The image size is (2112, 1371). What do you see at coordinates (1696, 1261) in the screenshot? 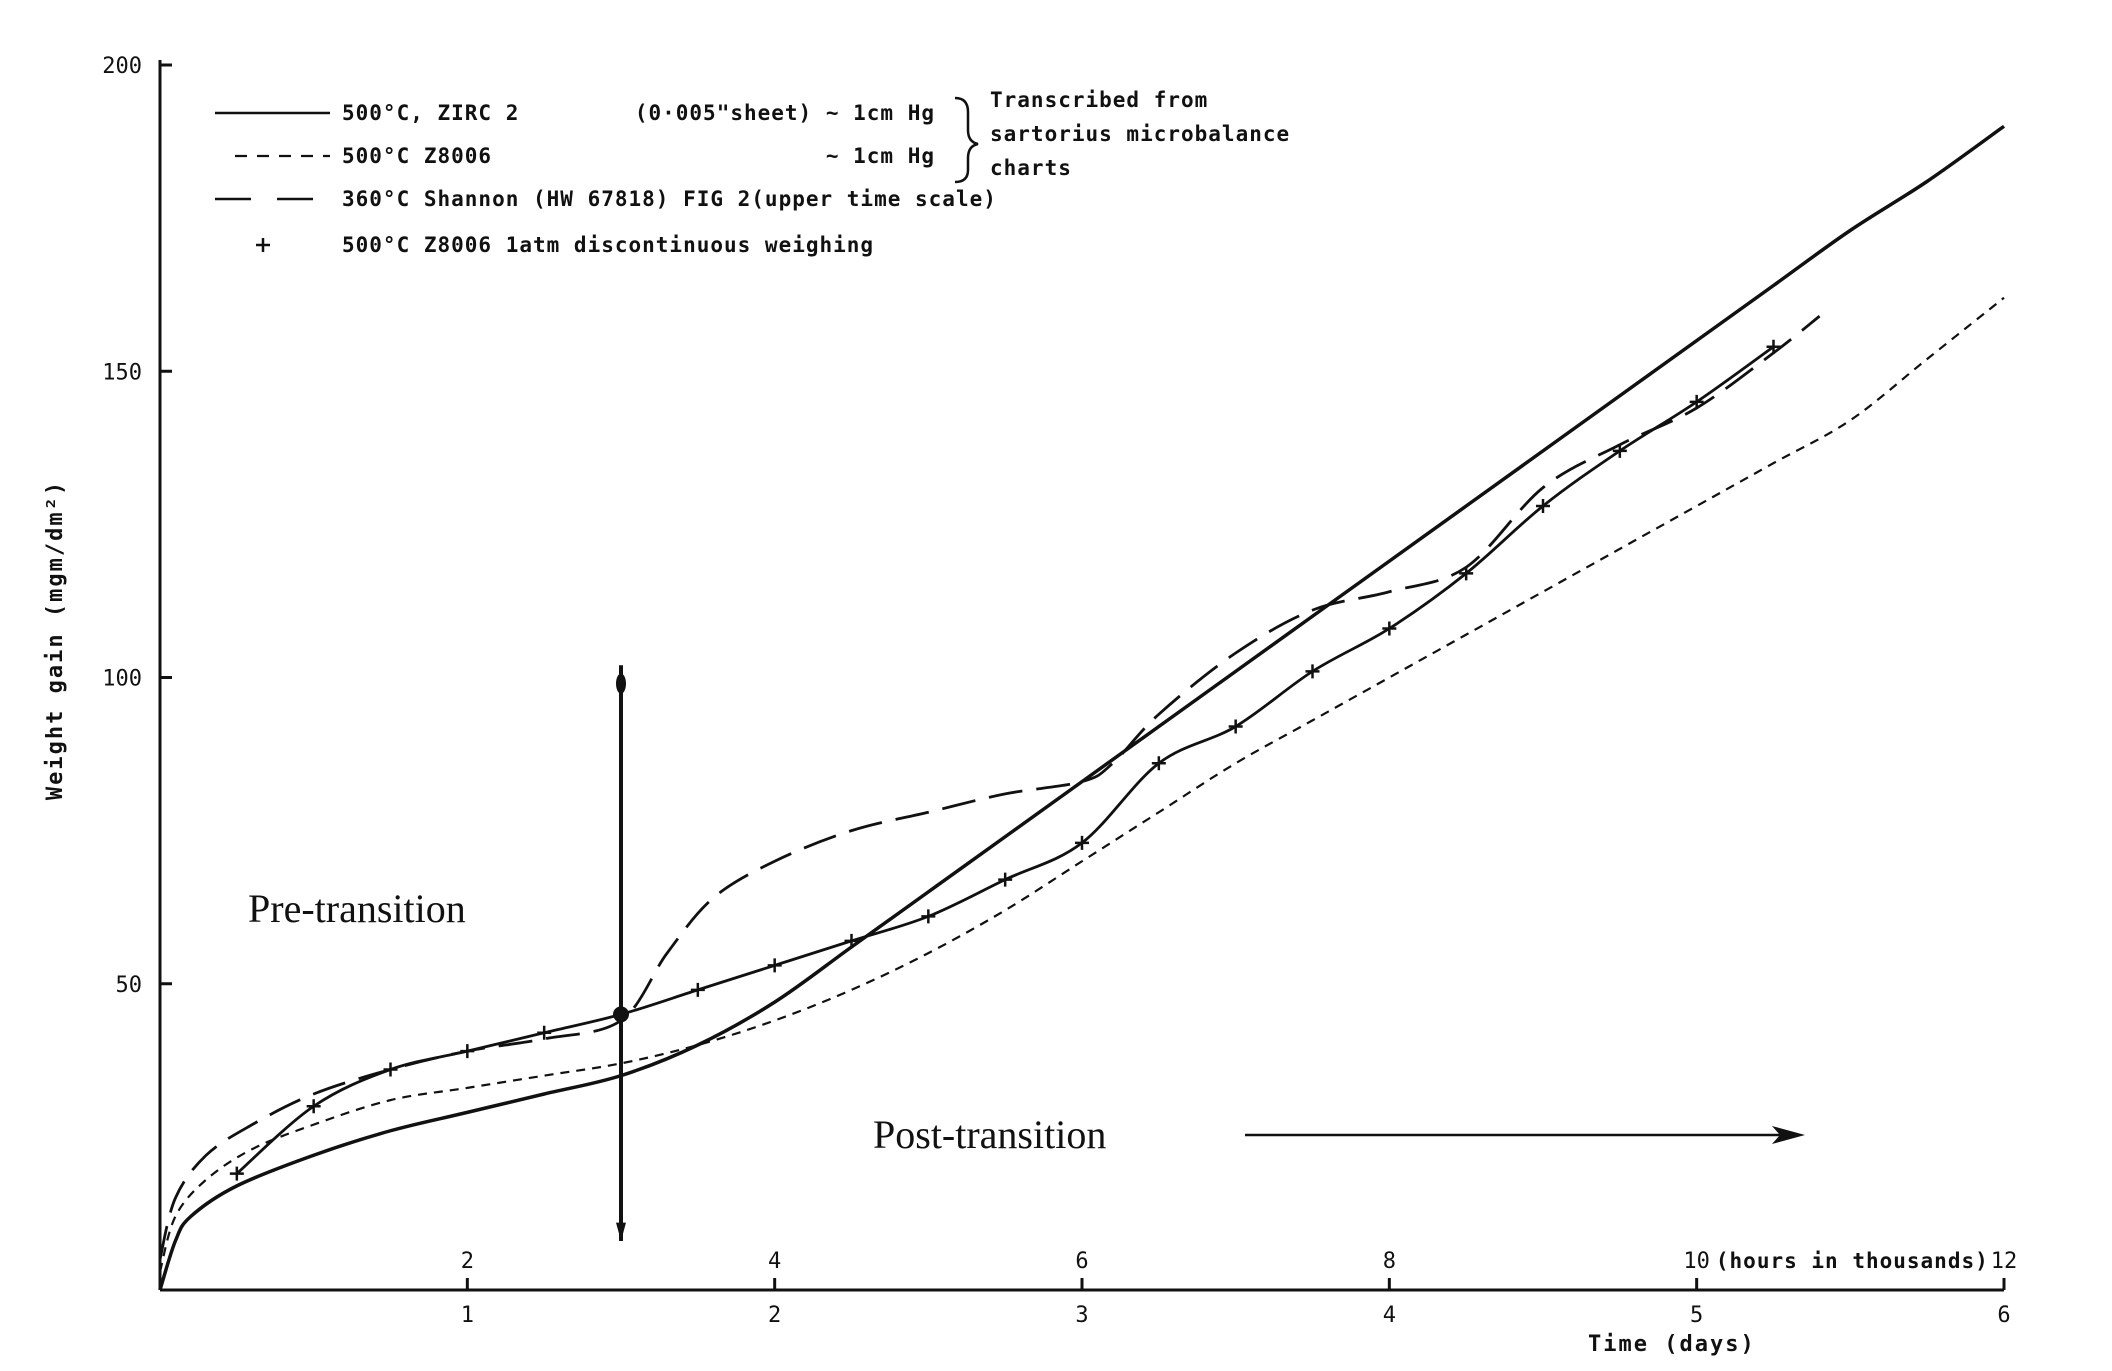
I see `upper-tick-label: 10` at bounding box center [1696, 1261].